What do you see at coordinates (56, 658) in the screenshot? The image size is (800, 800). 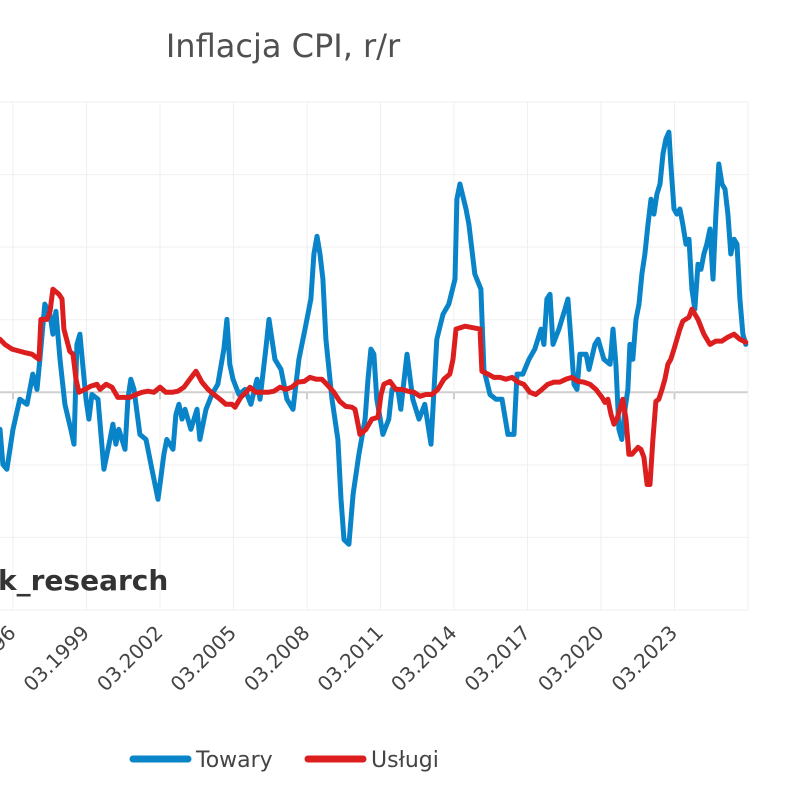 I see `x-tick-label: 03.1999` at bounding box center [56, 658].